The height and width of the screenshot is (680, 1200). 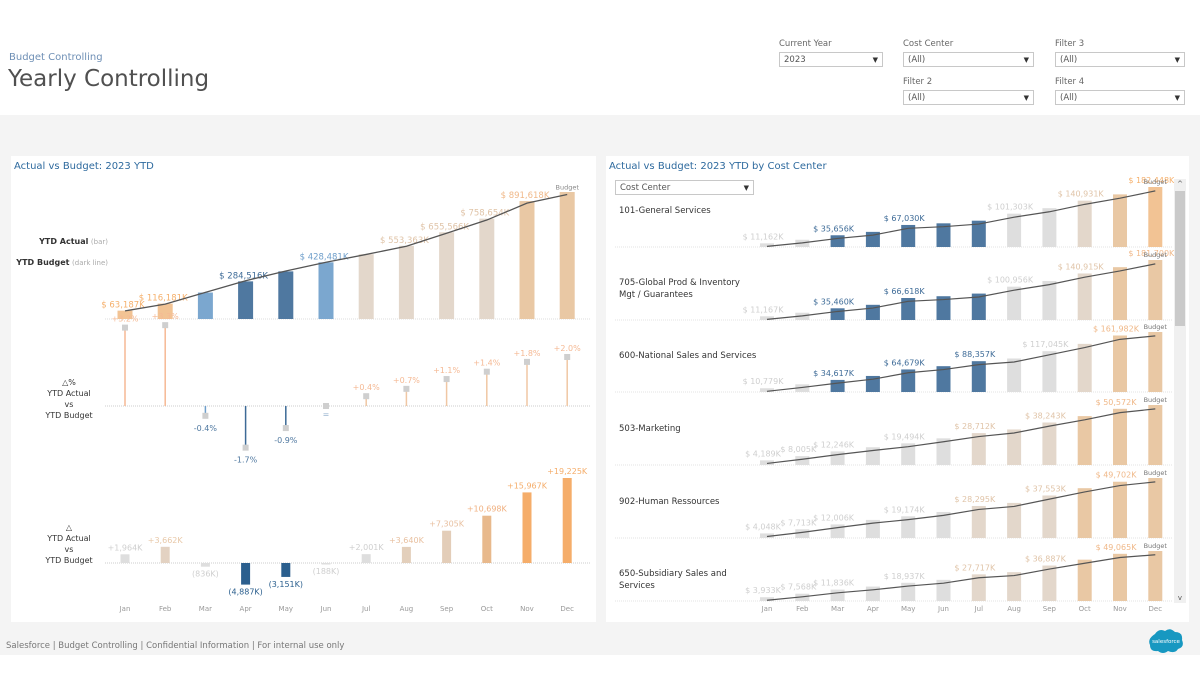 What do you see at coordinates (484, 214) in the screenshot?
I see `bar-label: $ 758,654K` at bounding box center [484, 214].